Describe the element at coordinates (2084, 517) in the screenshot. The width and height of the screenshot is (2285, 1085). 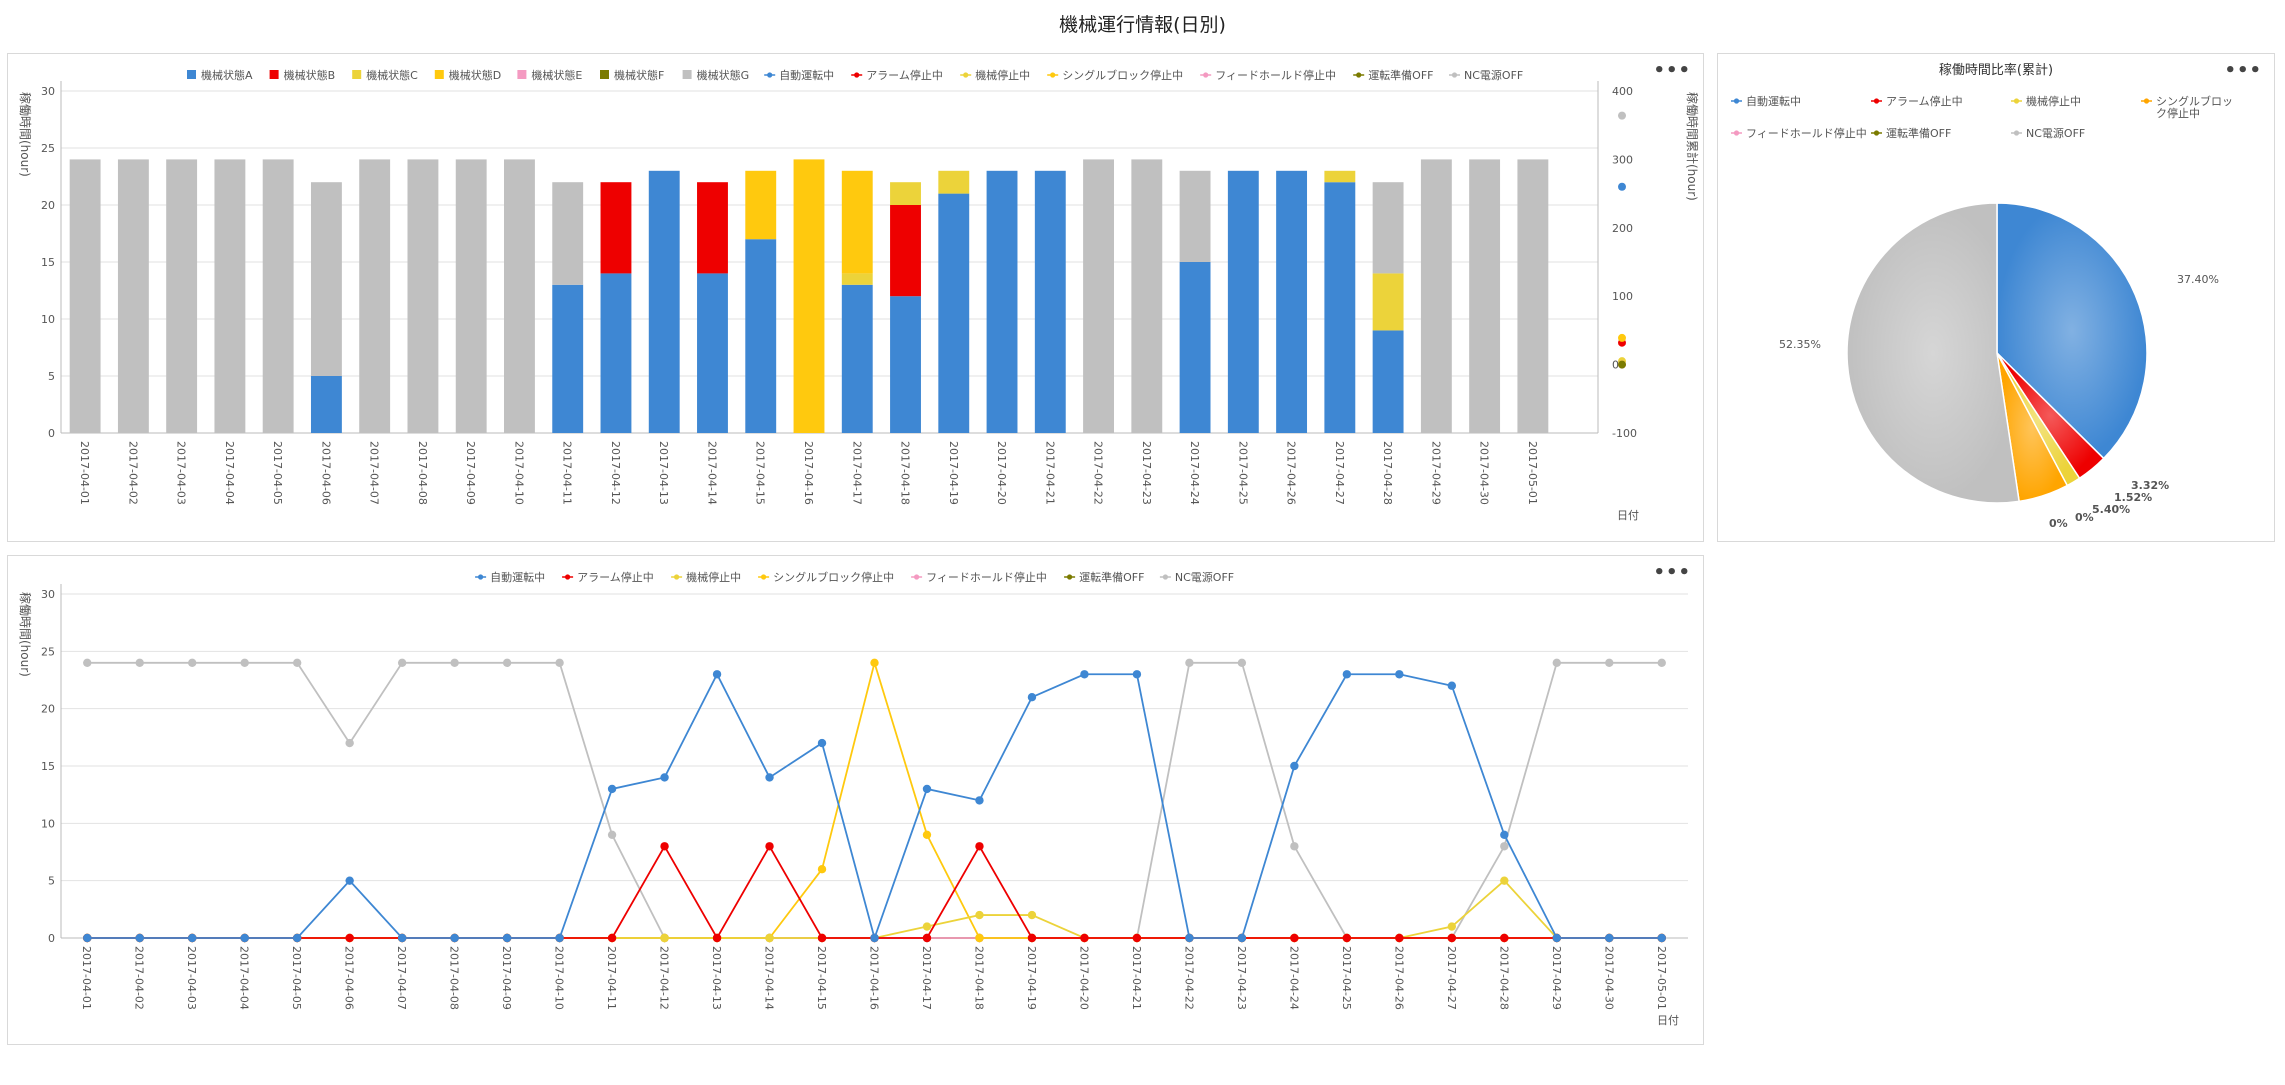
I see `pie-data-label: 0%` at that location.